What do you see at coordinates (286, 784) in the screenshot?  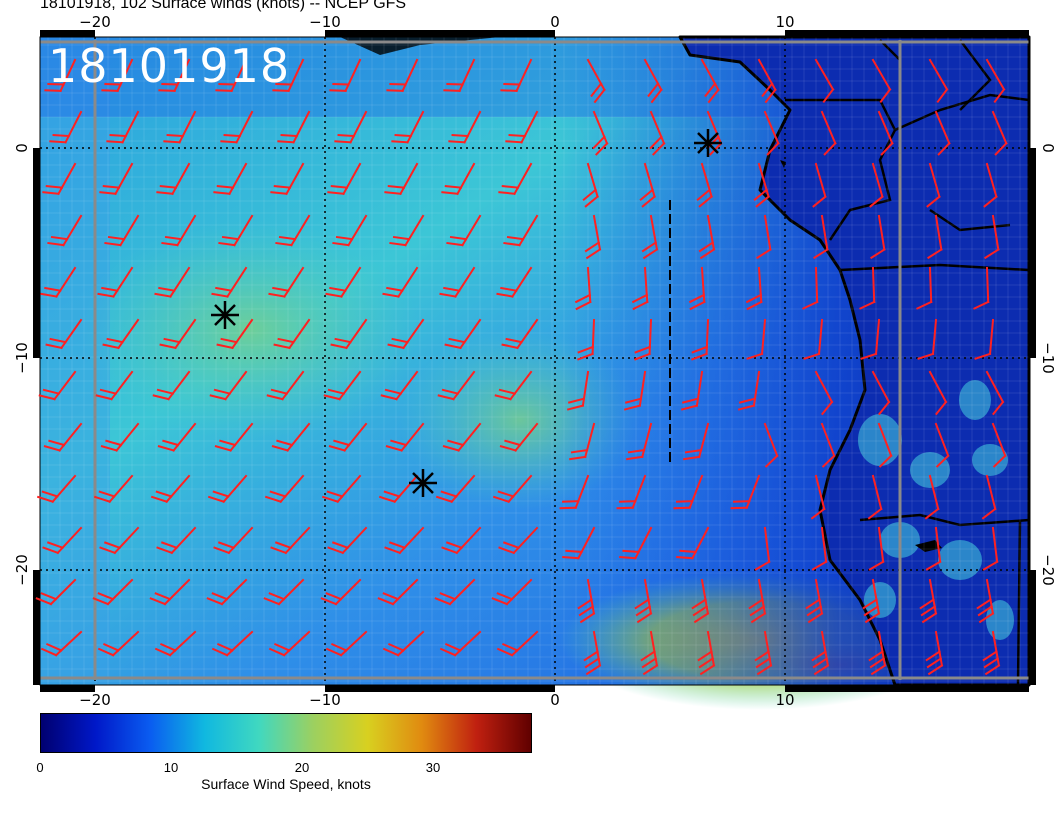 I see `colorbar-caption: Surface Wind Speed, knots` at bounding box center [286, 784].